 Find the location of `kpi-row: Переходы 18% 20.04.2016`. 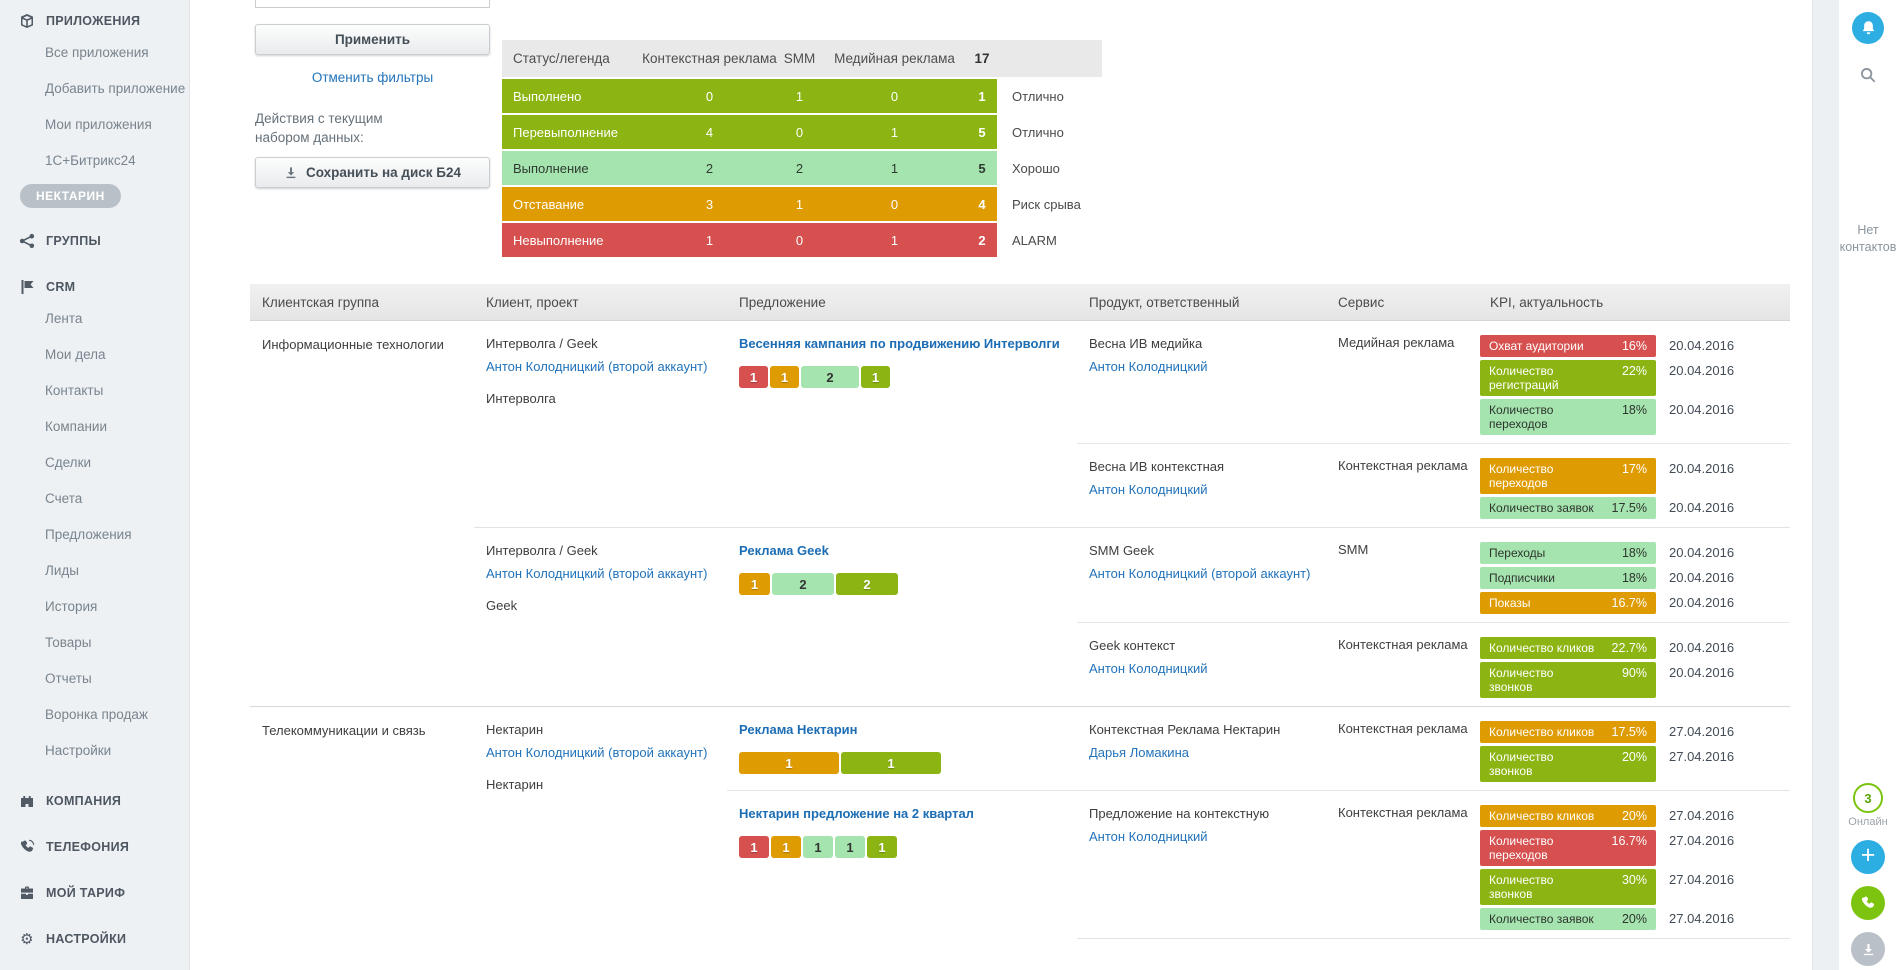

kpi-row: Переходы 18% 20.04.2016 is located at coordinates (1635, 553).